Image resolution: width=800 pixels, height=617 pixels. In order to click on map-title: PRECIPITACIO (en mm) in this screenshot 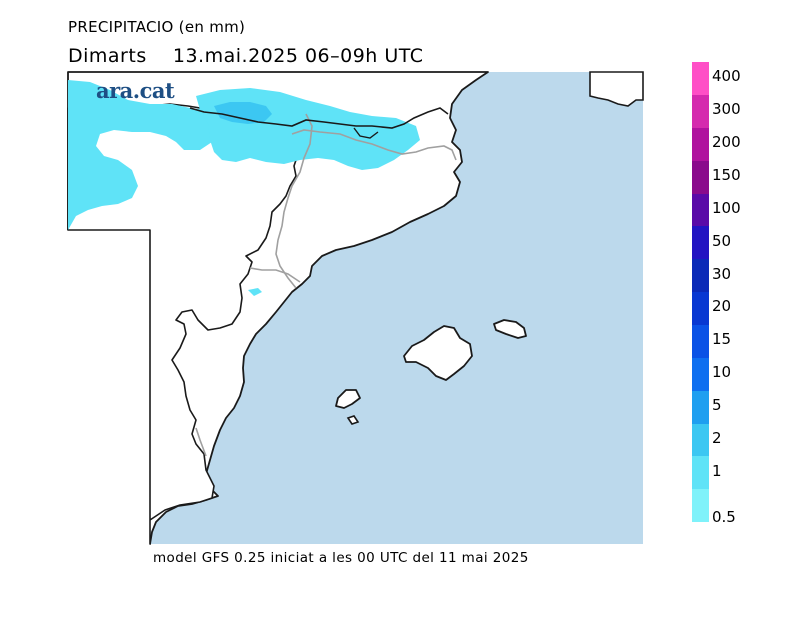, I will do `click(157, 27)`.